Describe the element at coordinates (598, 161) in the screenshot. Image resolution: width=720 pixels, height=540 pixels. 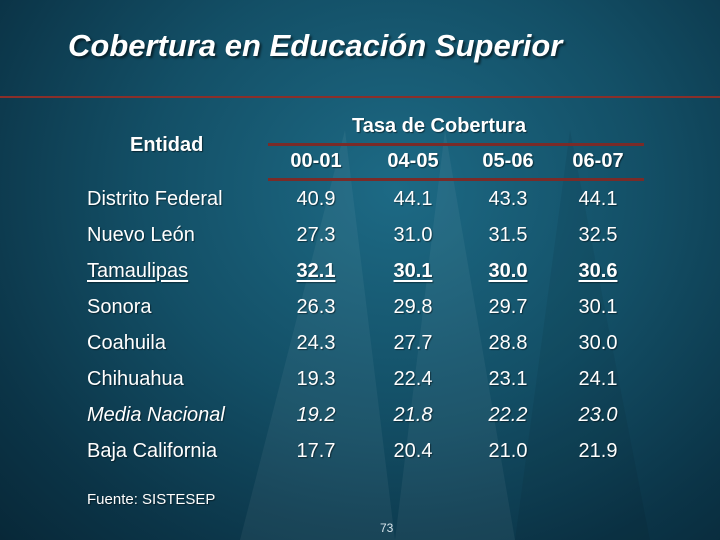
I see `year-header-06-07: 06-07` at that location.